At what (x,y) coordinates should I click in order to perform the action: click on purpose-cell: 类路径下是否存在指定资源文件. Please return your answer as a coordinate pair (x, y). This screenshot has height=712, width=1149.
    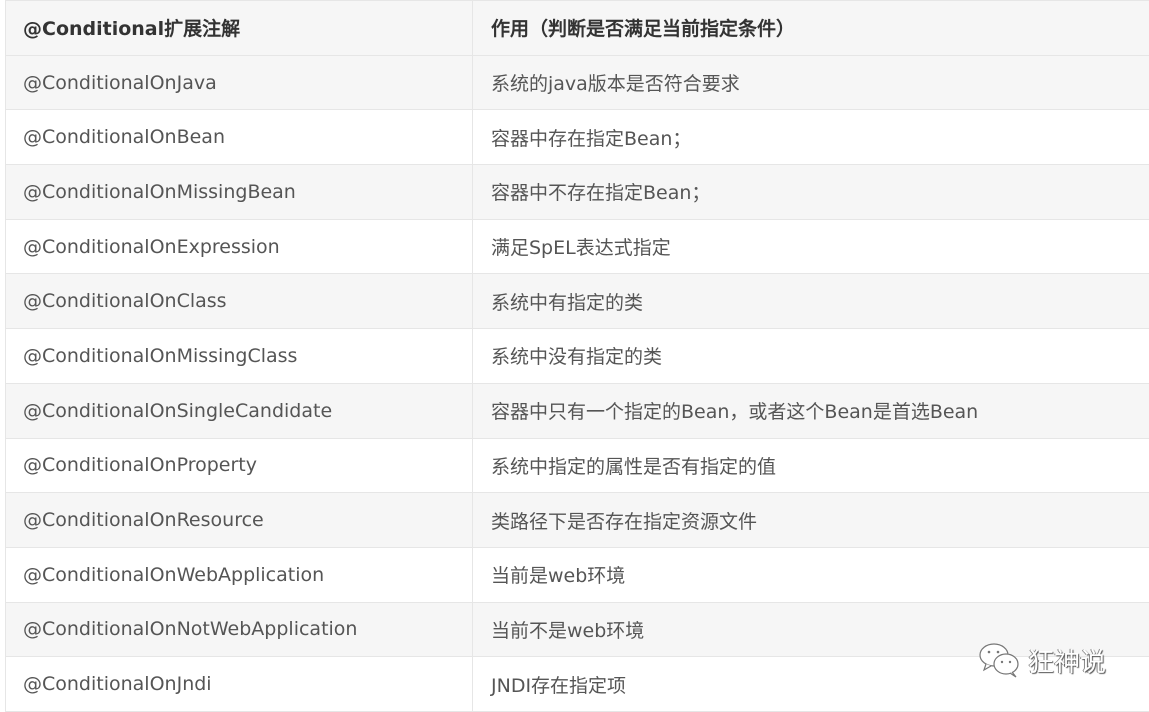
    Looking at the image, I should click on (810, 520).